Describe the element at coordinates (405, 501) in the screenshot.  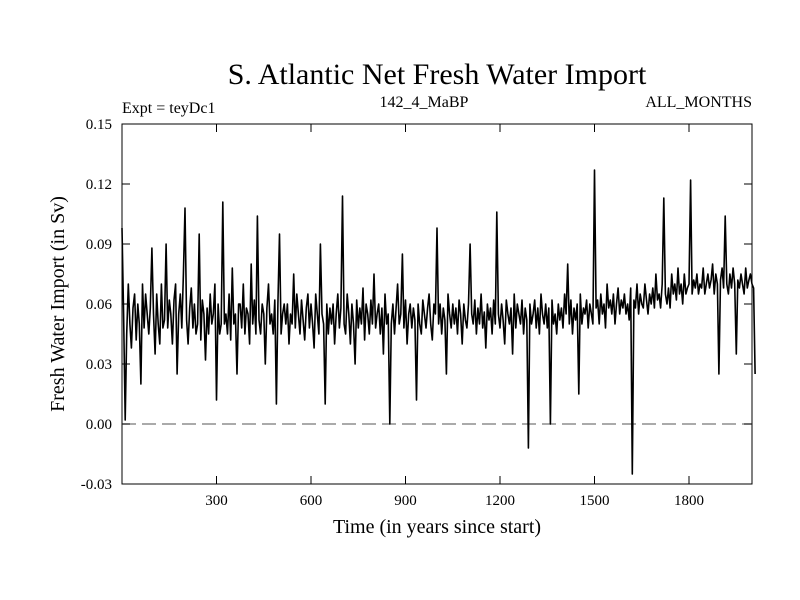
I see `x-tick-label: 900` at that location.